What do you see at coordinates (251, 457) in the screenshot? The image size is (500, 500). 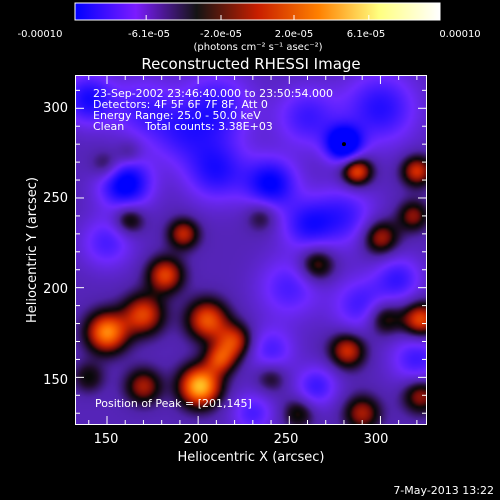 I see `x-axis-label: Heliocentric X (arcsec)` at bounding box center [251, 457].